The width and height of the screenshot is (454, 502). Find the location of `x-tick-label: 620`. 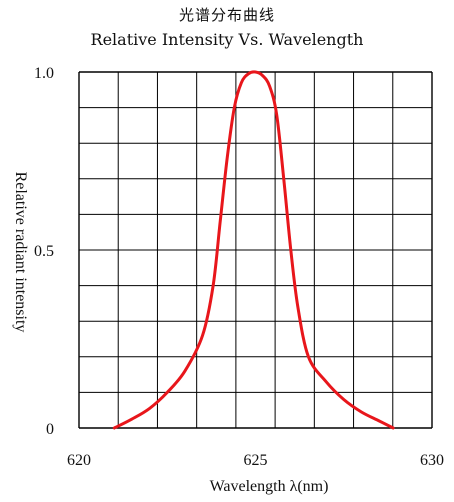

x-tick-label: 620 is located at coordinates (79, 460).